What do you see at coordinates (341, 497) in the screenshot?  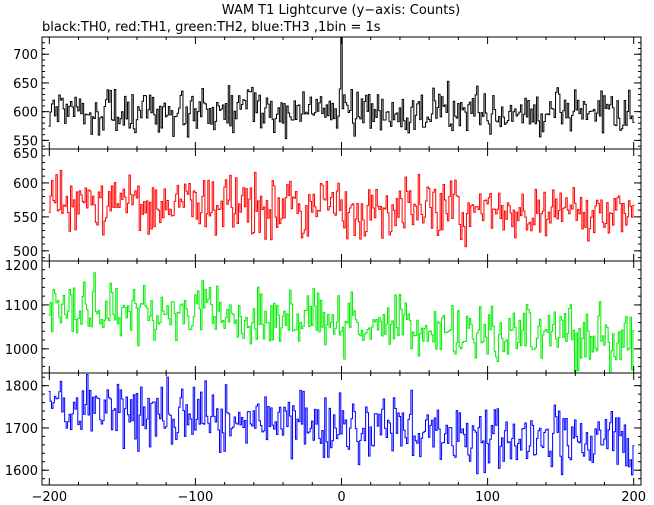 I see `x-tick-label: 0` at bounding box center [341, 497].